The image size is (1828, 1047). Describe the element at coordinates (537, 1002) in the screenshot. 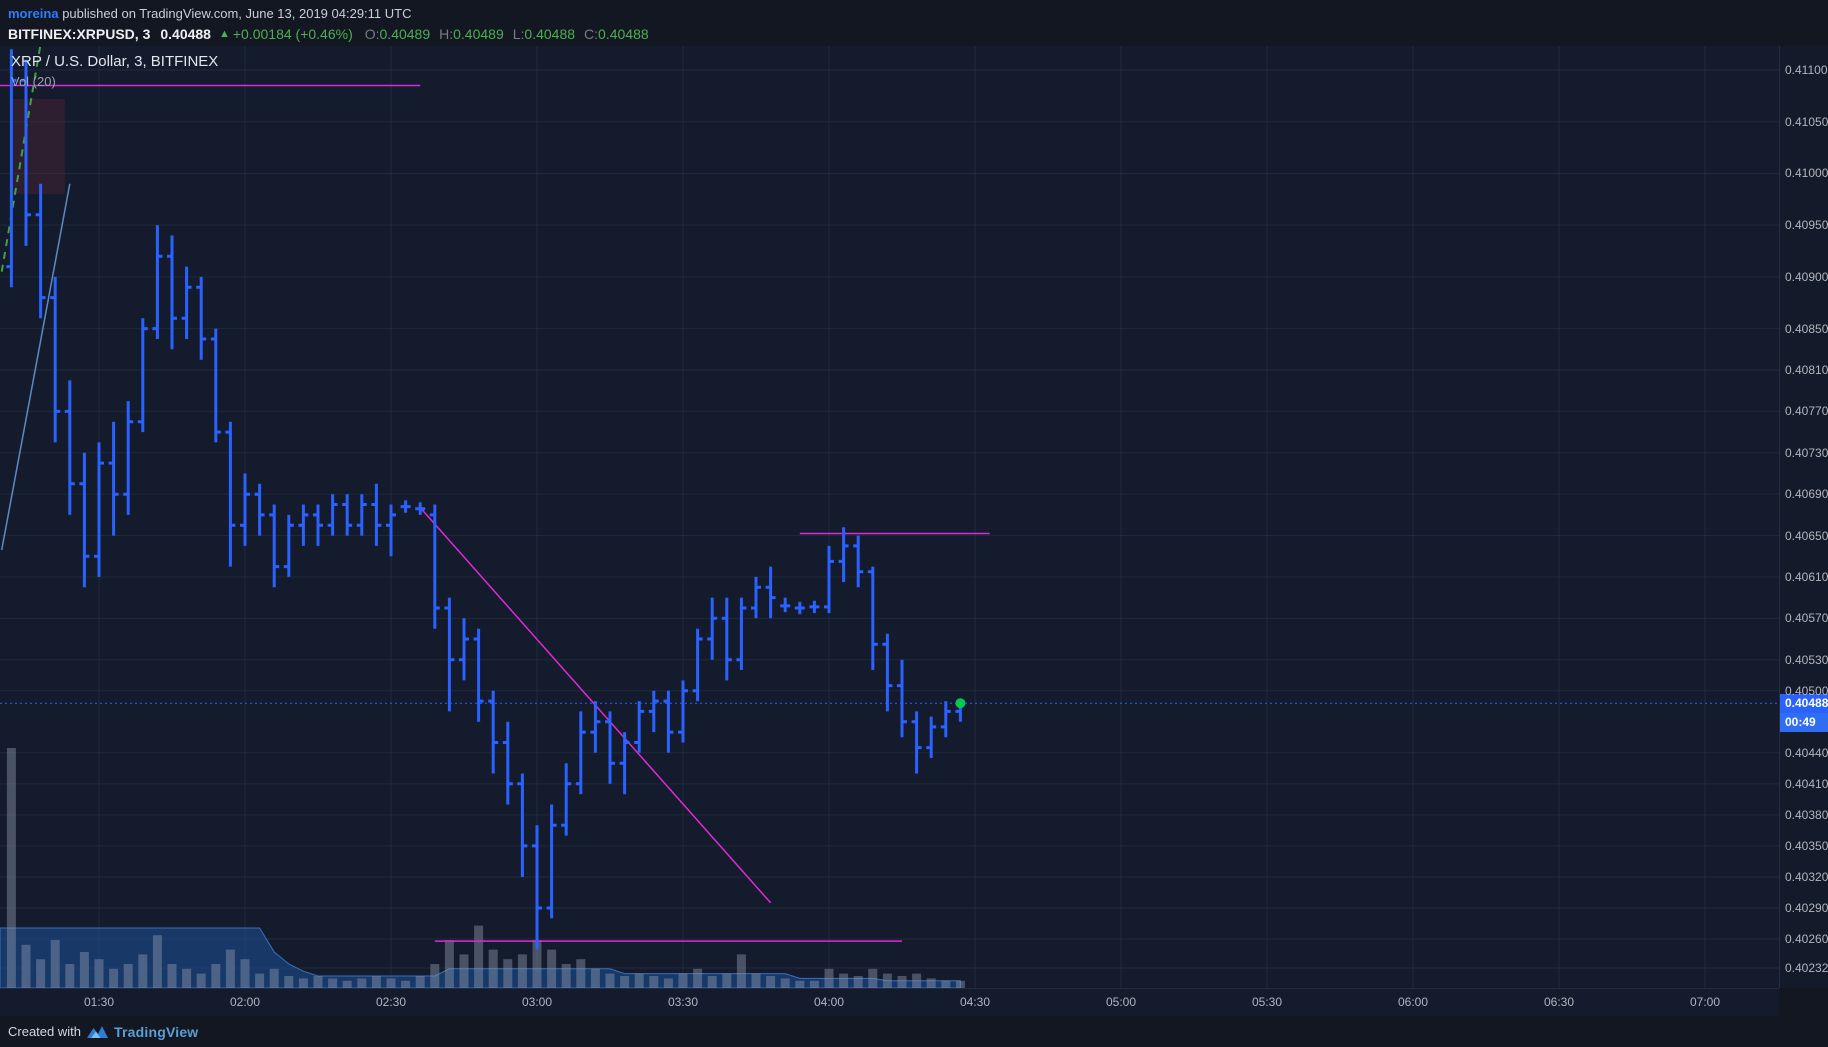

I see `time-axis-label: 03:00` at that location.